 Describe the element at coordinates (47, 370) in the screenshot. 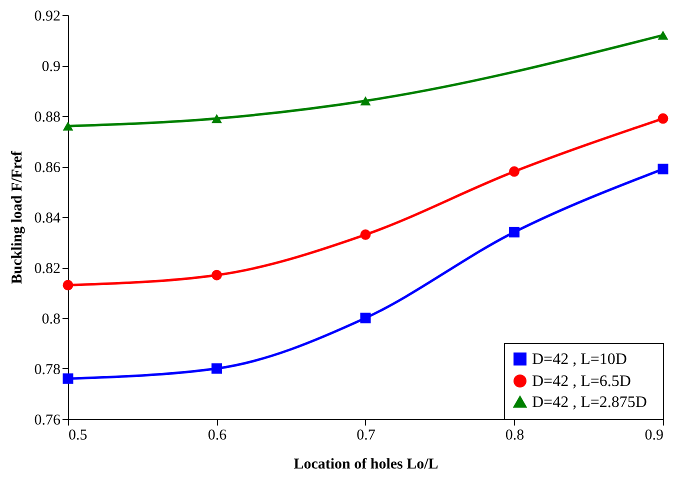

I see `y-tick-label: 0.78` at that location.